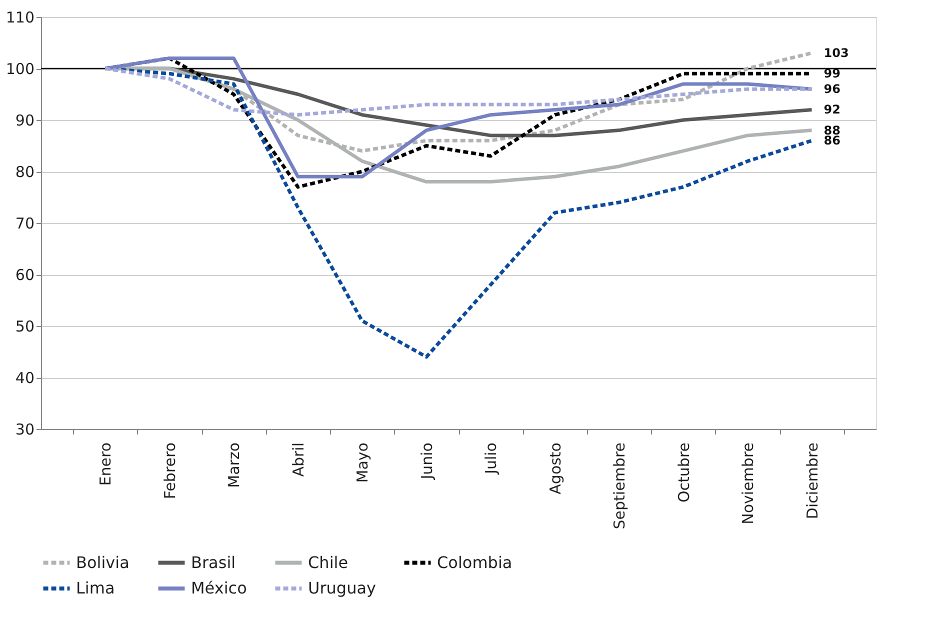 The image size is (926, 623). I want to click on y-tick-label: 40, so click(24, 378).